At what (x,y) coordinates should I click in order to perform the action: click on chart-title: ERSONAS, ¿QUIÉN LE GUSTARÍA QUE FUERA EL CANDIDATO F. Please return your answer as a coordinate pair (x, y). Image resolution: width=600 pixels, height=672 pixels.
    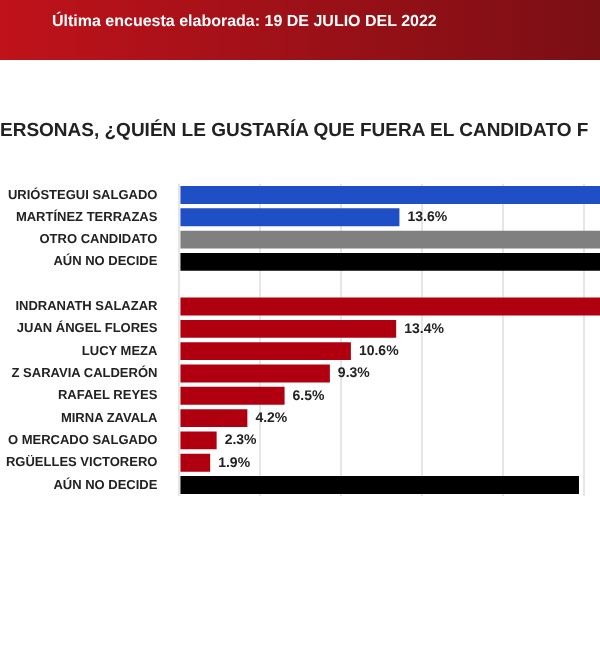
    Looking at the image, I should click on (295, 131).